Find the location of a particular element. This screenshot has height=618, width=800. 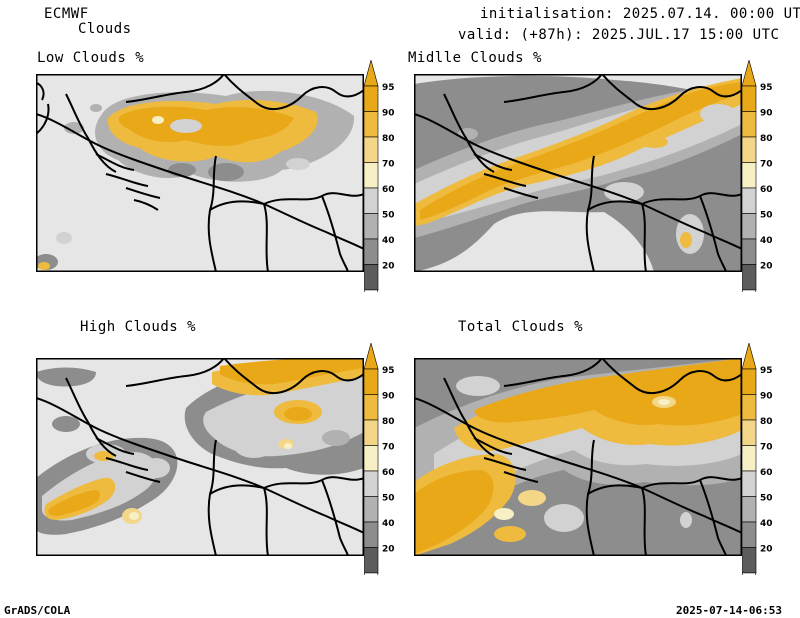

map-panel-total is located at coordinates (578, 457).